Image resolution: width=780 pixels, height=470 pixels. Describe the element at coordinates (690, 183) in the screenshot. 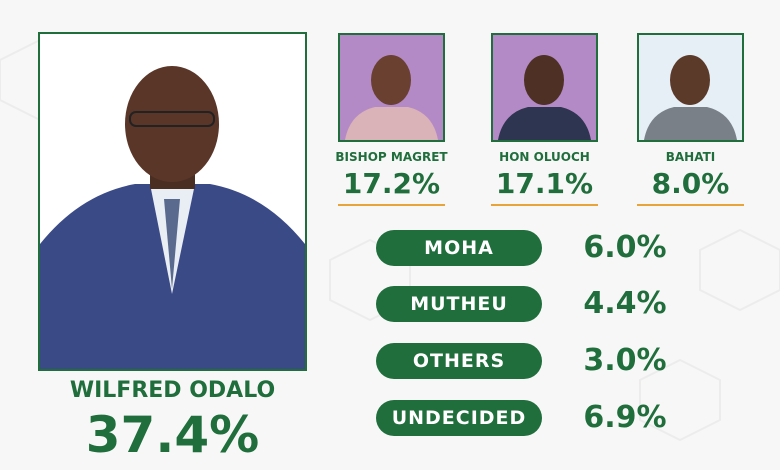

I see `candidate-percent: 8.0%` at that location.